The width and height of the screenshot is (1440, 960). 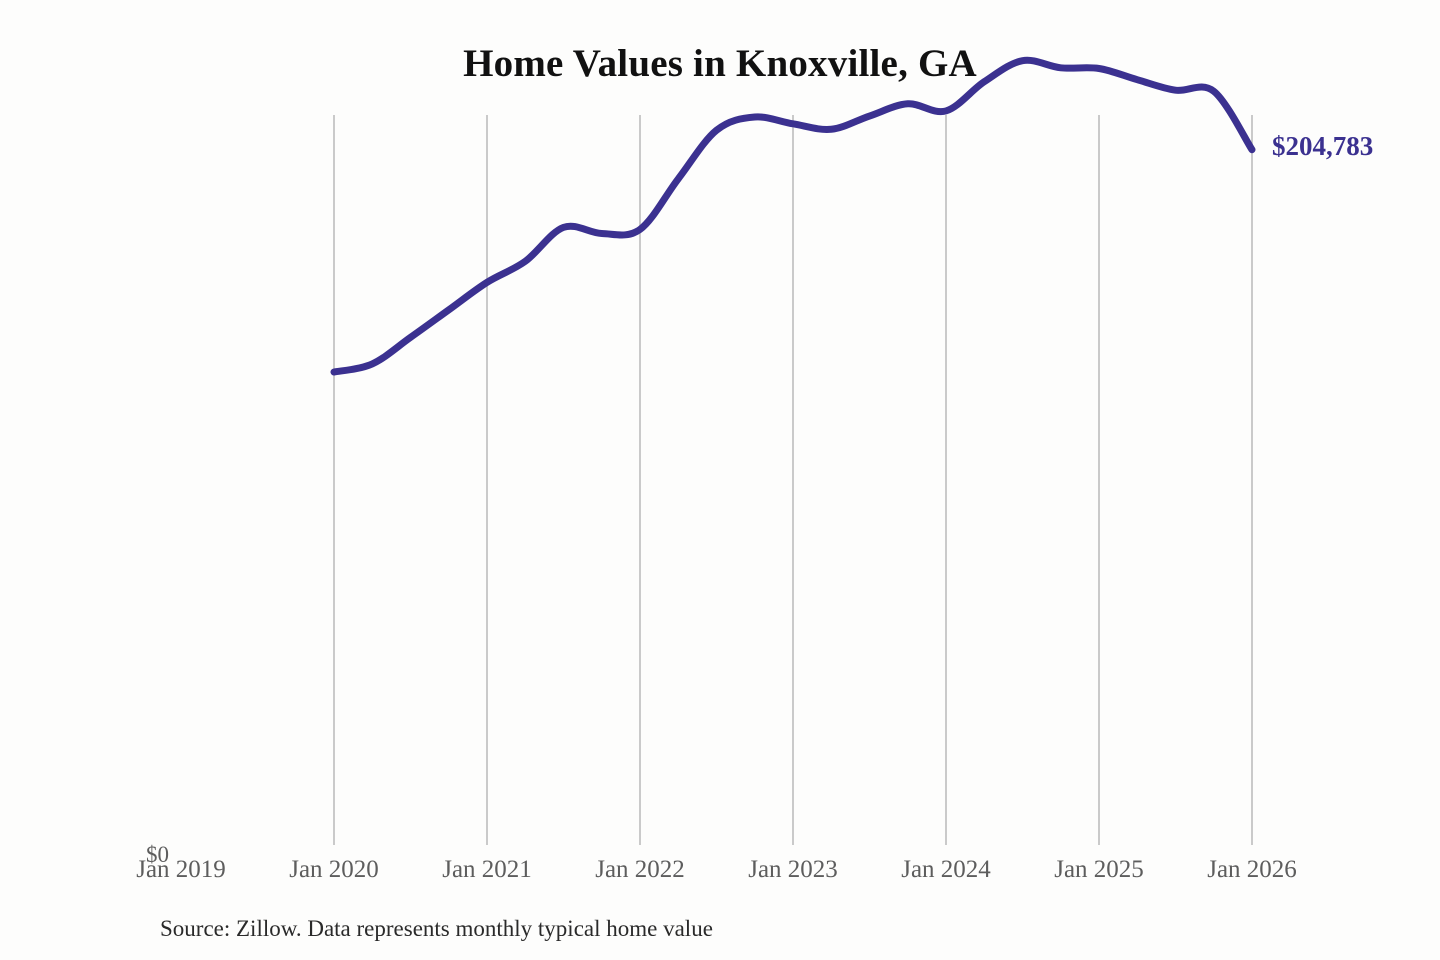 What do you see at coordinates (1252, 869) in the screenshot?
I see `x-tick-label: Jan 2026` at bounding box center [1252, 869].